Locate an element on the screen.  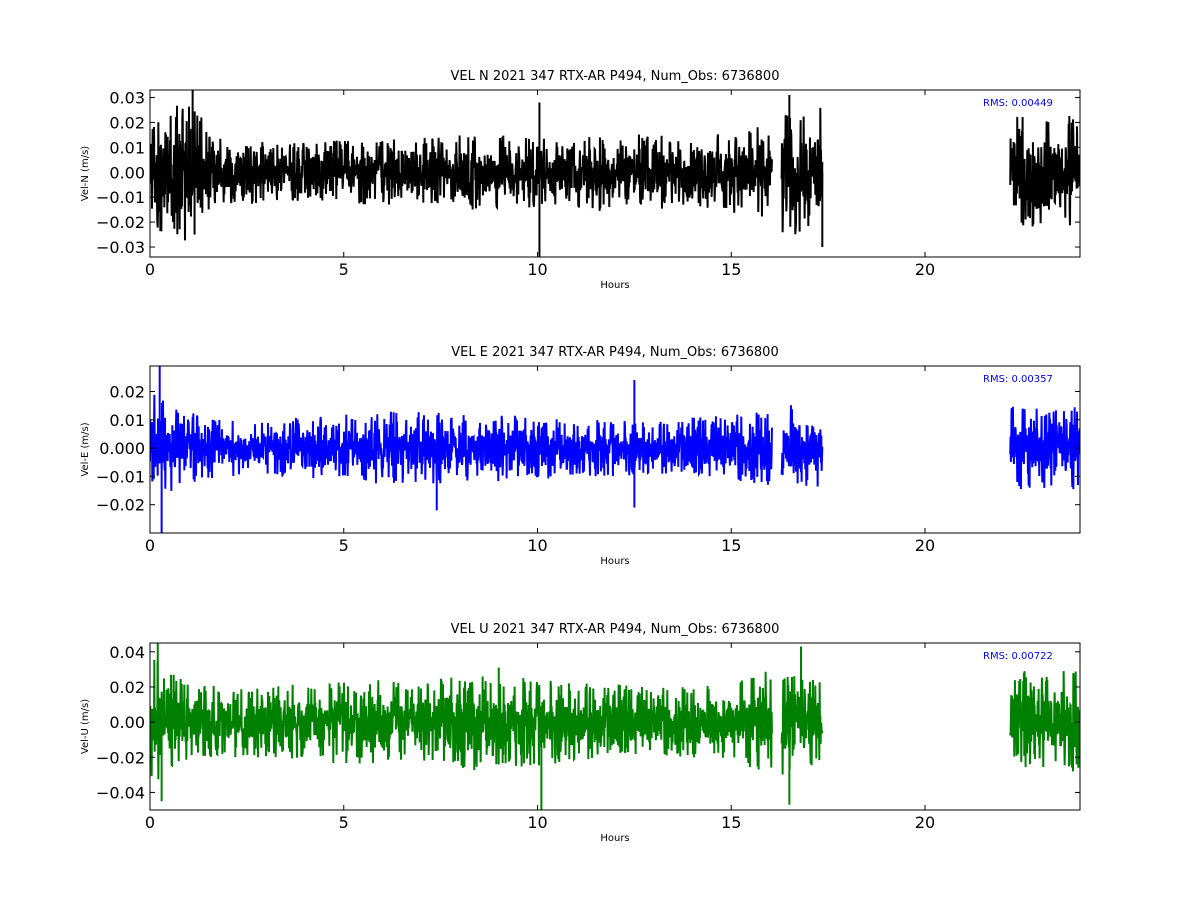
y-tick-label: −0.03 is located at coordinates (120, 247).